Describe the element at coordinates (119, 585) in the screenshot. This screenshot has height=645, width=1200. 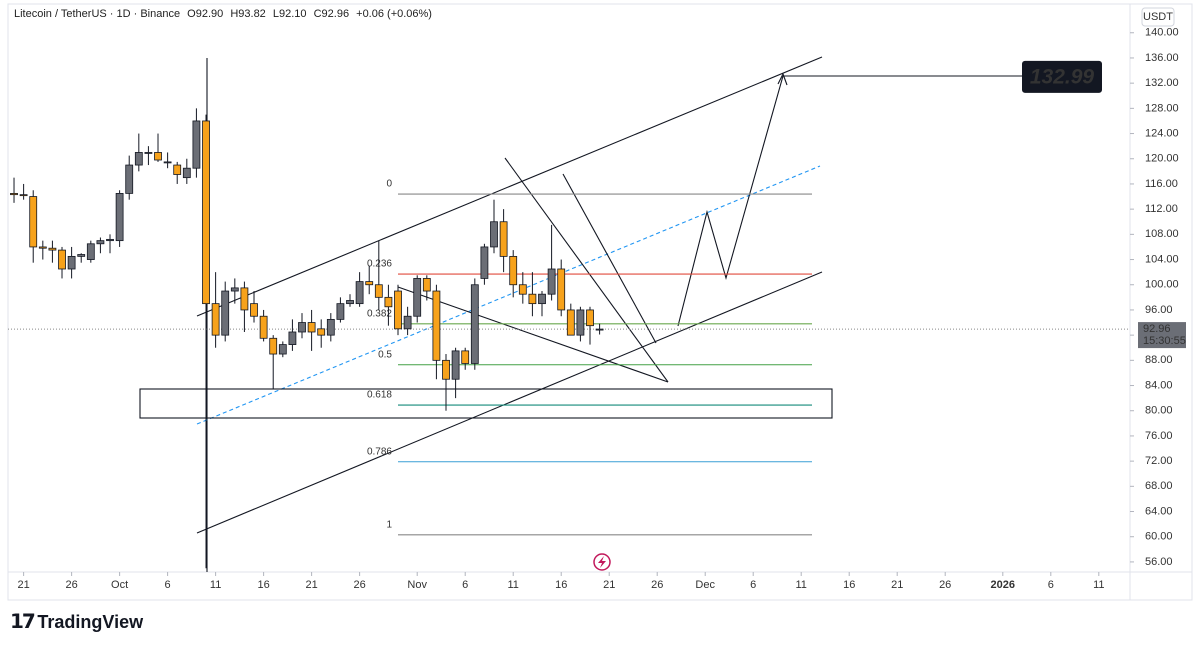
I see `x-tick-label: Oct` at that location.